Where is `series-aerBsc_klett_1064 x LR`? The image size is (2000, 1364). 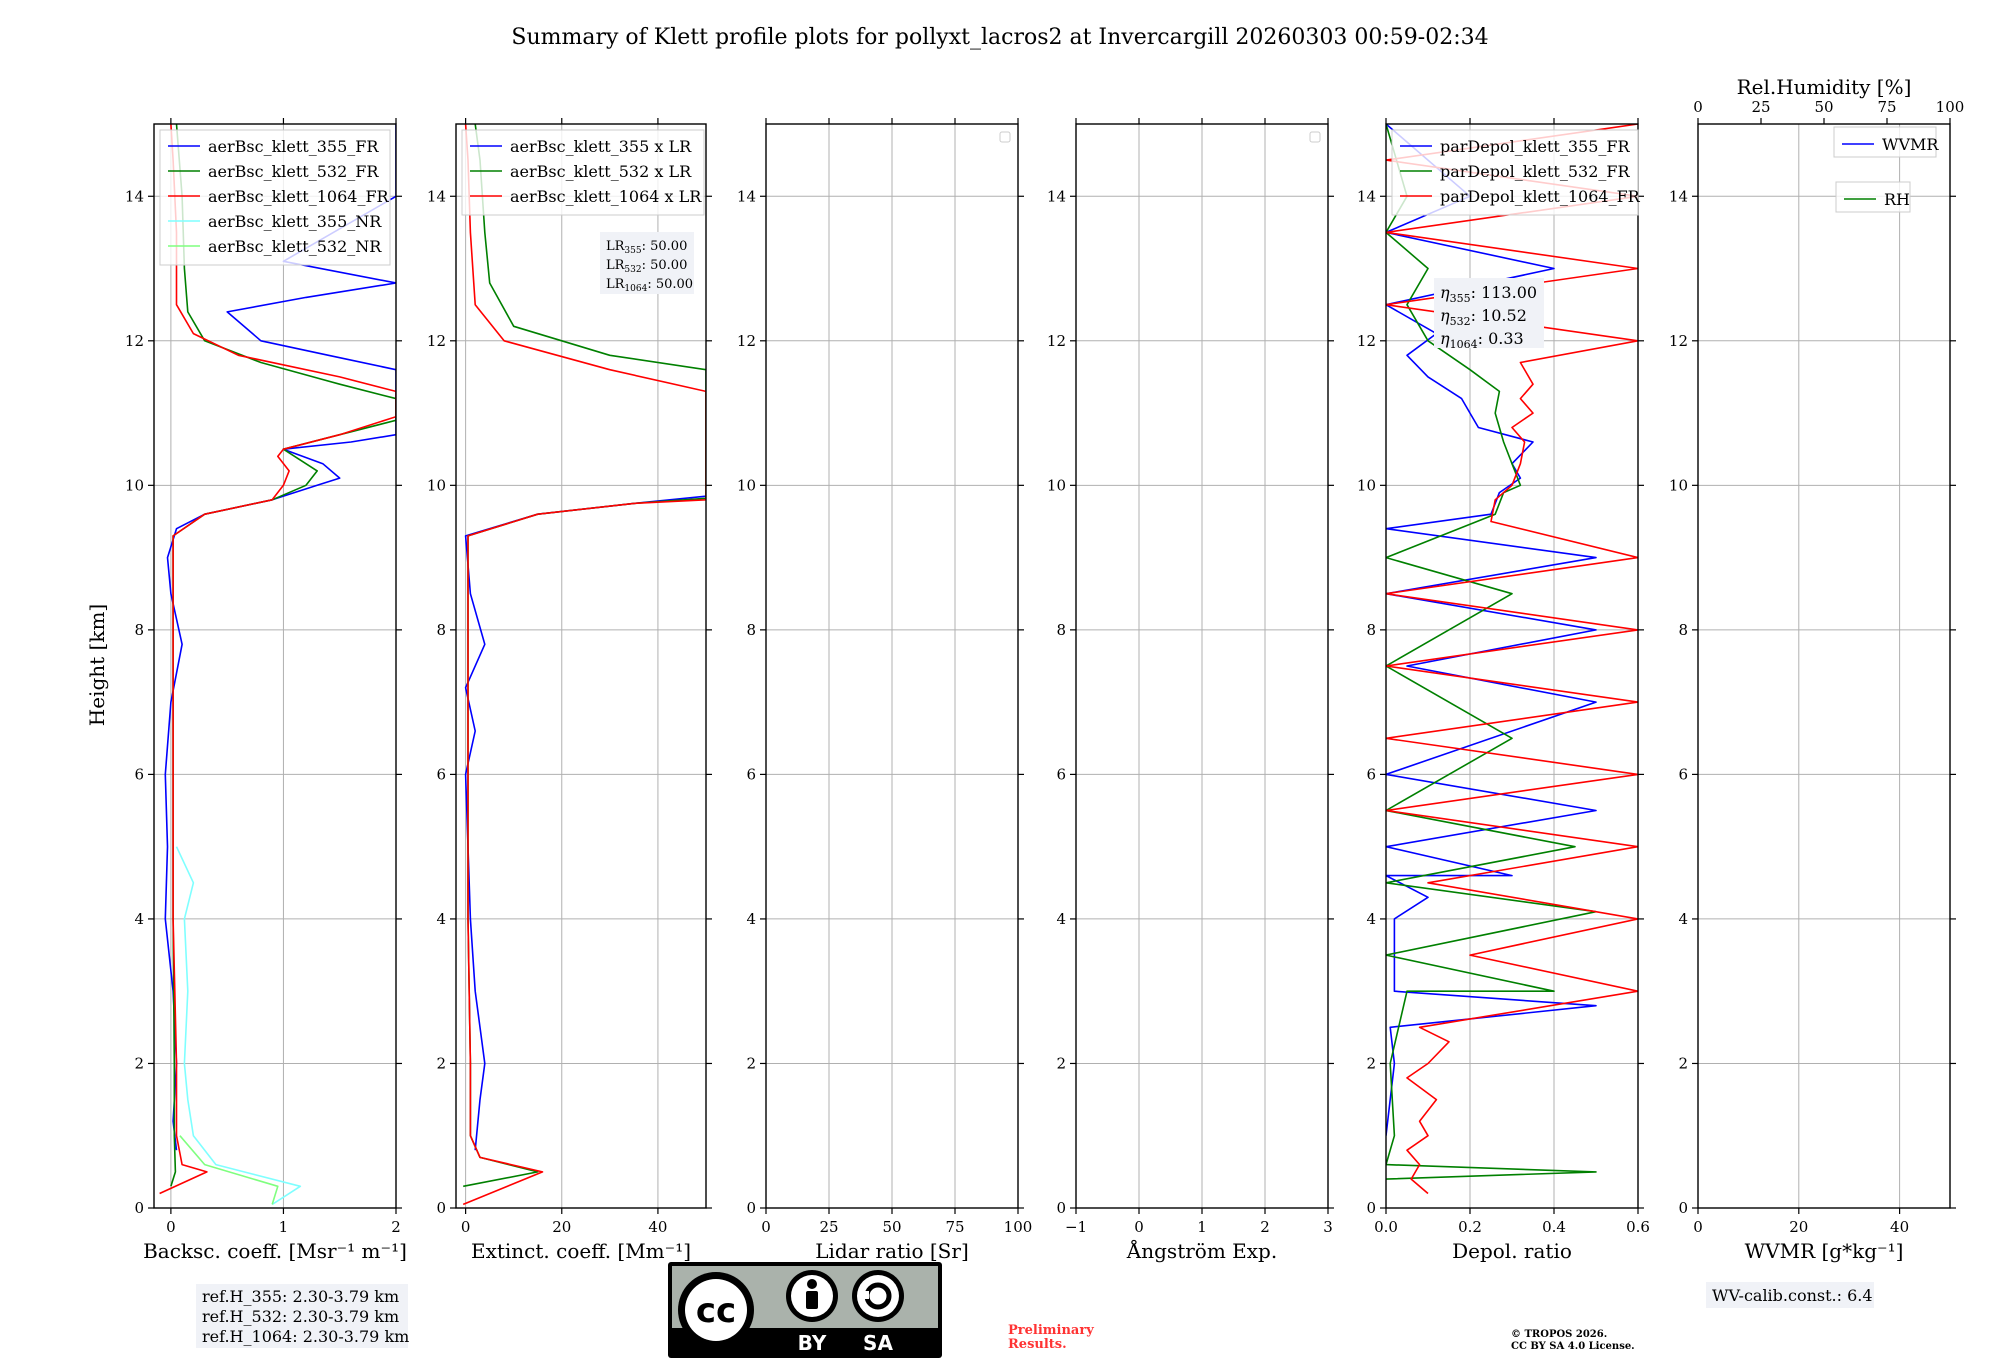 series-aerBsc_klett_1064 x LR is located at coordinates (584, 665).